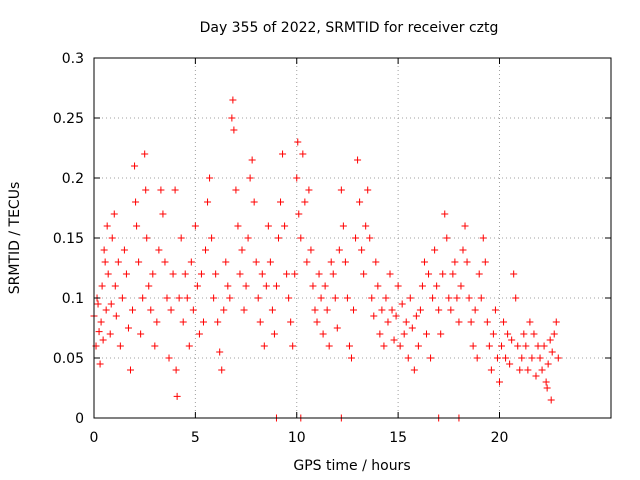  Describe the element at coordinates (79, 419) in the screenshot. I see `y-tick-label: 0` at that location.